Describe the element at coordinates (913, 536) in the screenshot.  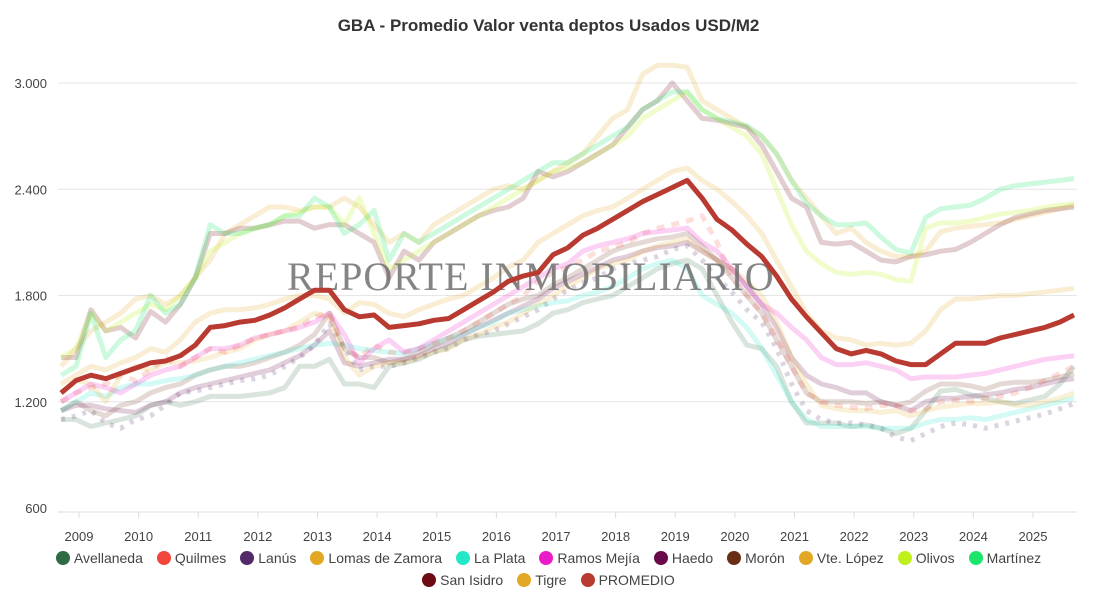
I see `x-tick-label: 2023` at that location.